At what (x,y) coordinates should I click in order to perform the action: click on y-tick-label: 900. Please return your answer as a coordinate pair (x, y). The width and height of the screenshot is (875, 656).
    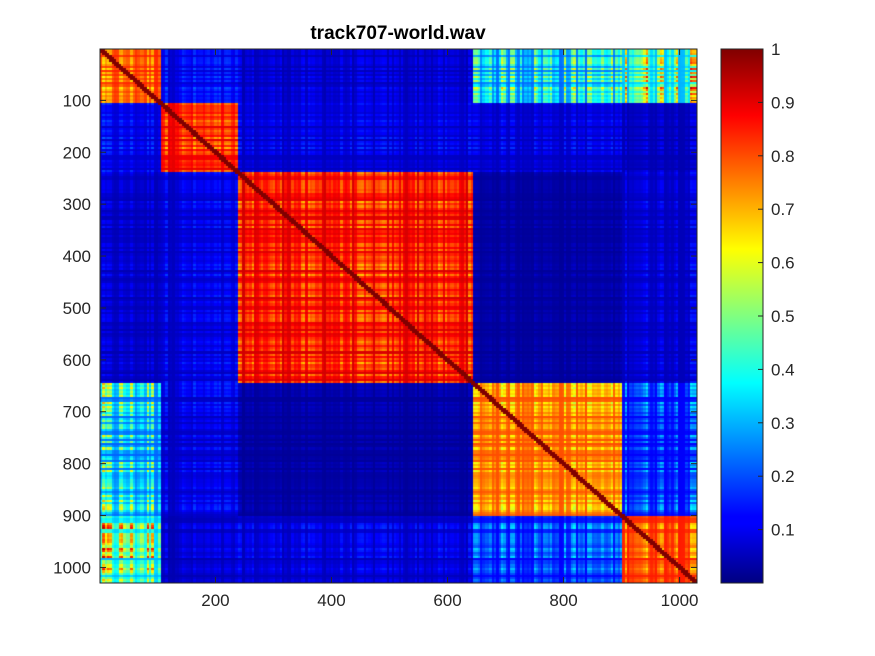
    Looking at the image, I should click on (77, 516).